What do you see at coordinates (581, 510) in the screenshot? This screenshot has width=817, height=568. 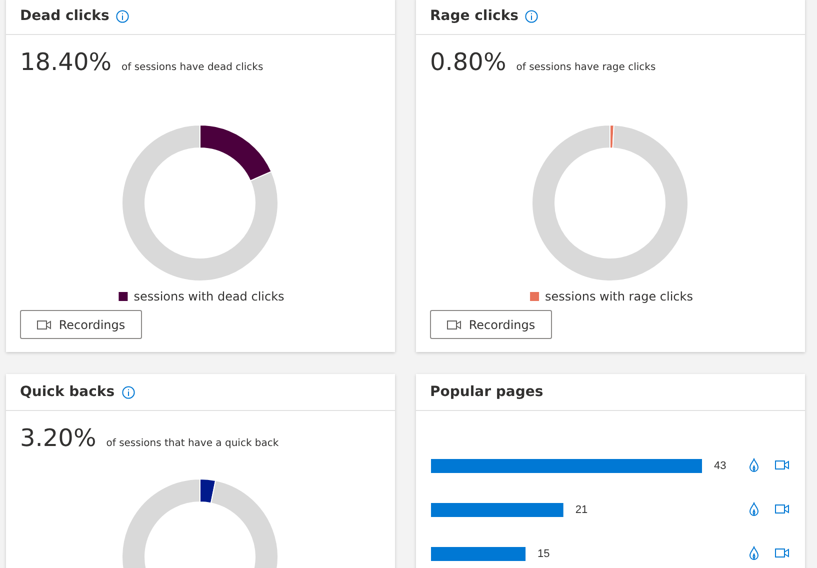 I see `data-label: 21` at bounding box center [581, 510].